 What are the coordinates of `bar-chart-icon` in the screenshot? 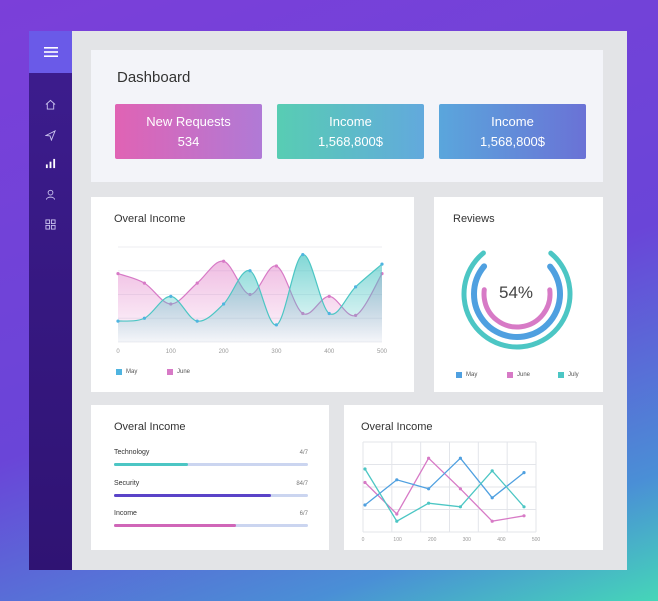 It's located at (50, 163).